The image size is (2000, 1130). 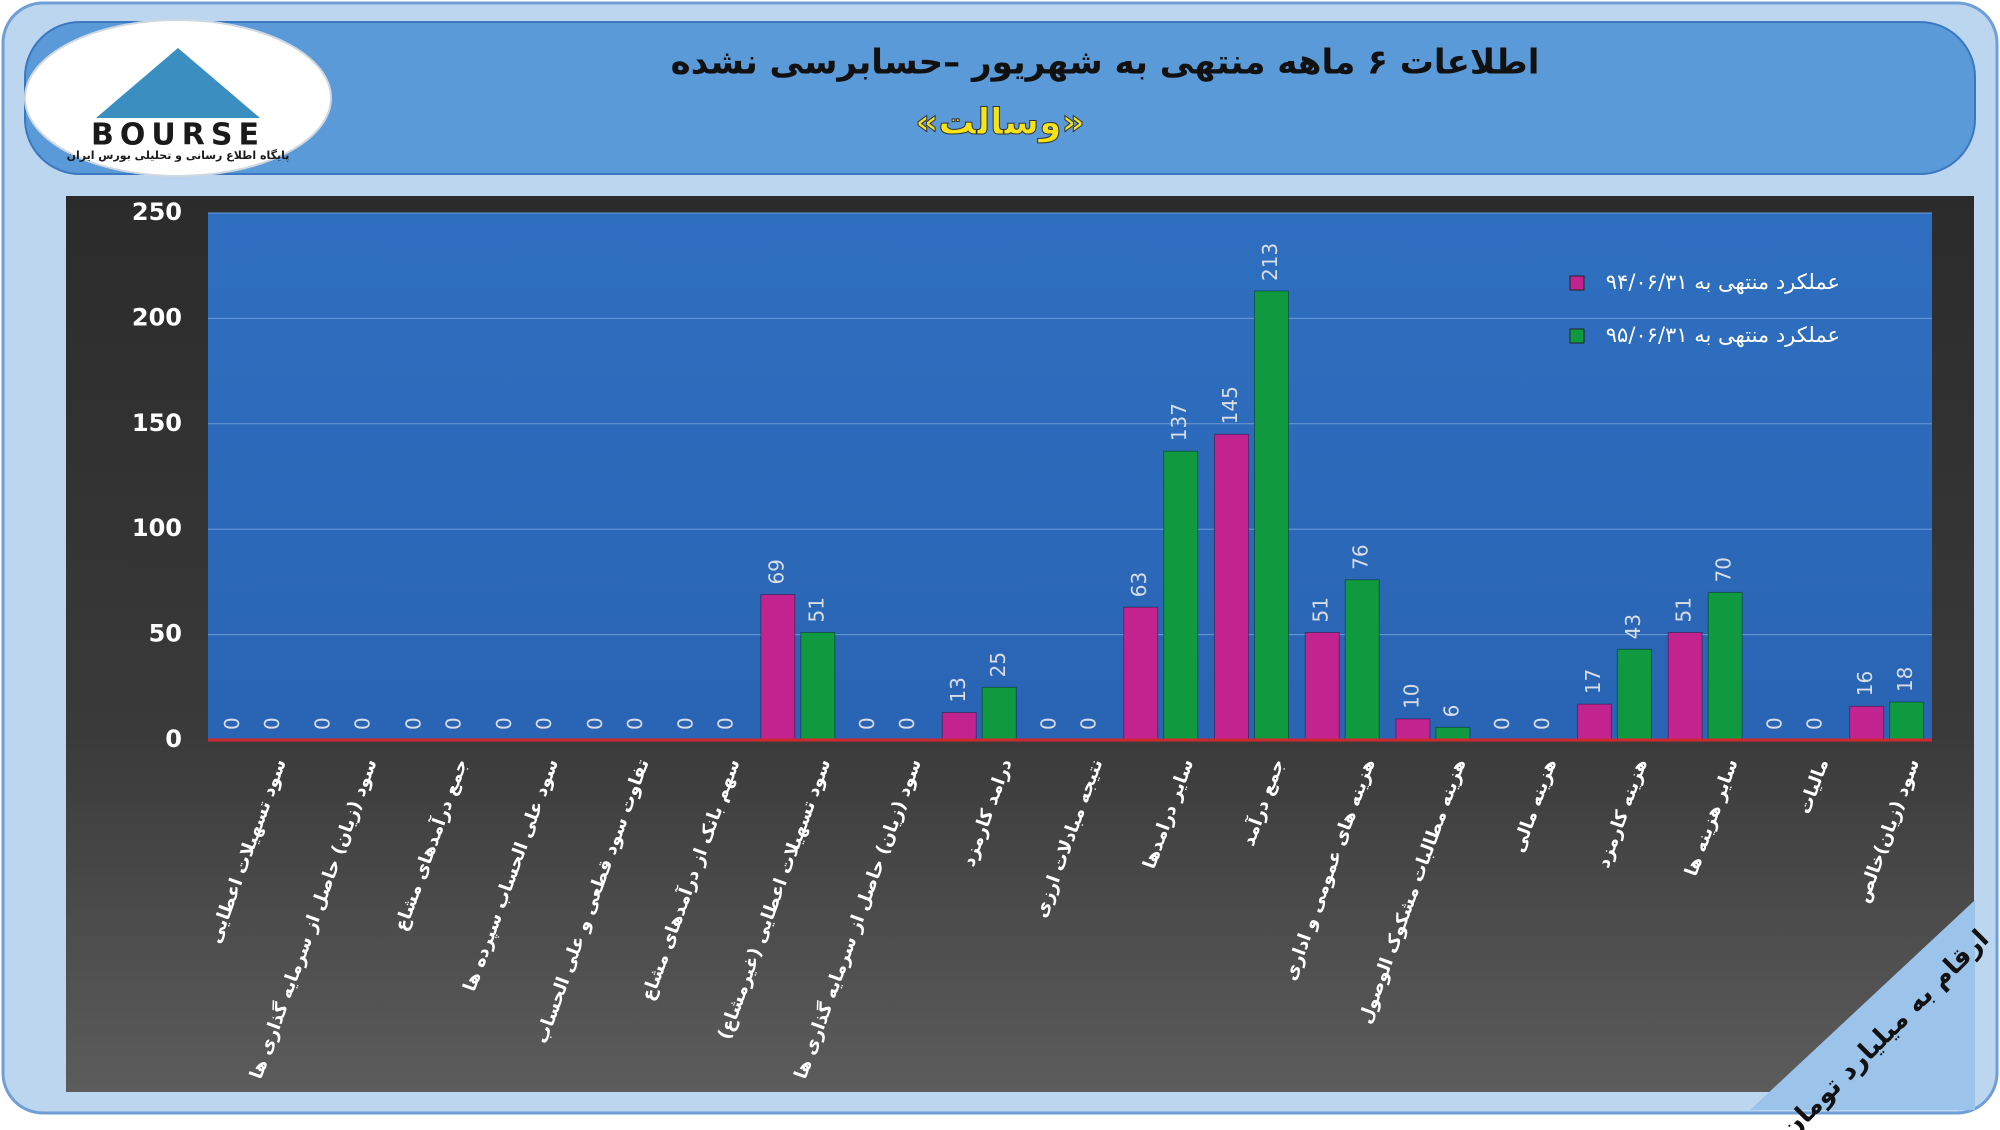 I want to click on y-tick-label: 250, so click(x=157, y=212).